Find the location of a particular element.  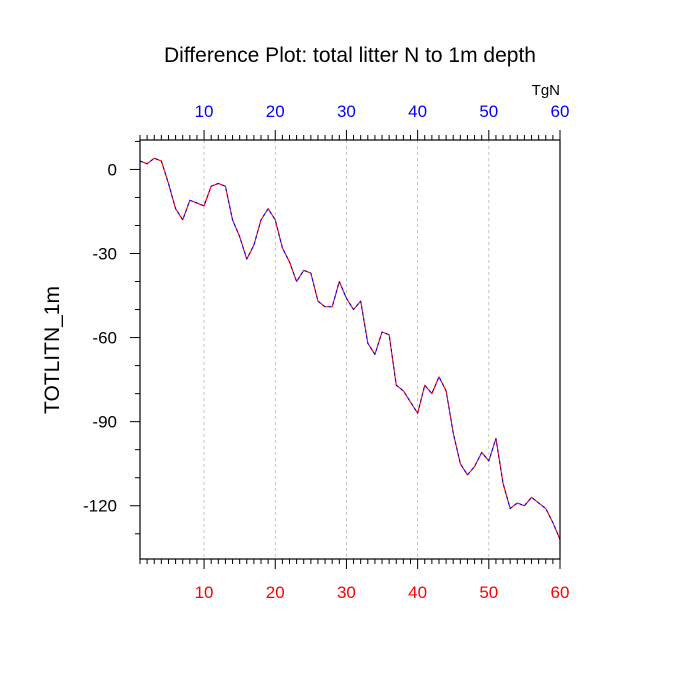

x-tick-label-top: 40 is located at coordinates (417, 111).